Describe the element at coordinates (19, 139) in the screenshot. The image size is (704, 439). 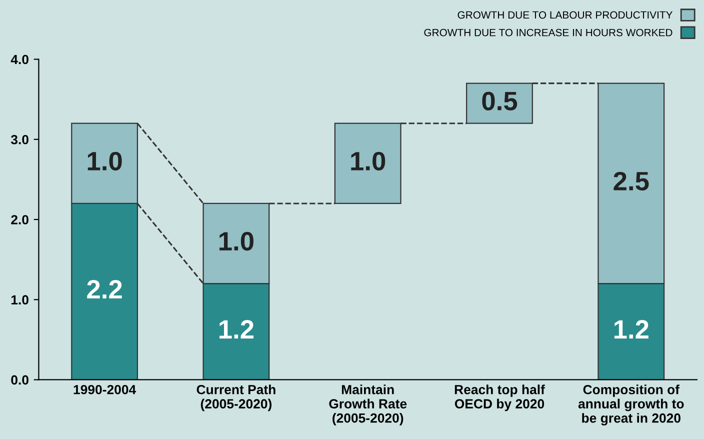
I see `y-tick-label: 3.0` at that location.